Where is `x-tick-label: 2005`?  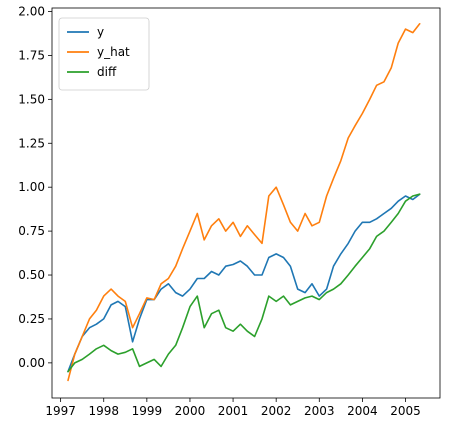
x-tick-label: 2005 is located at coordinates (405, 411).